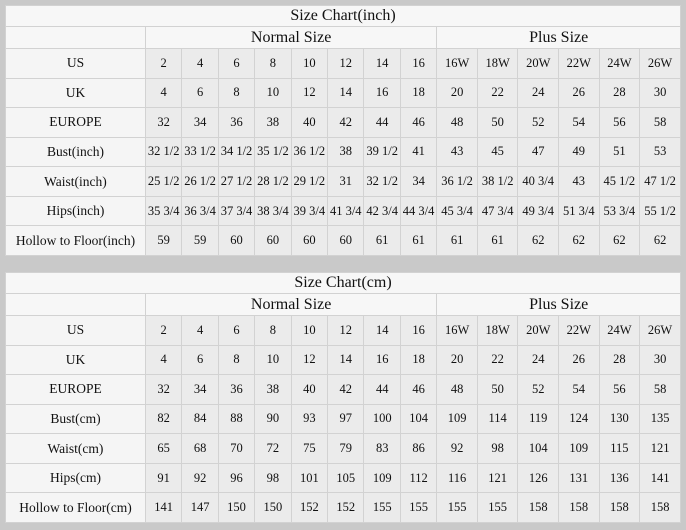 The width and height of the screenshot is (686, 530). I want to click on size-cell: 4, so click(200, 63).